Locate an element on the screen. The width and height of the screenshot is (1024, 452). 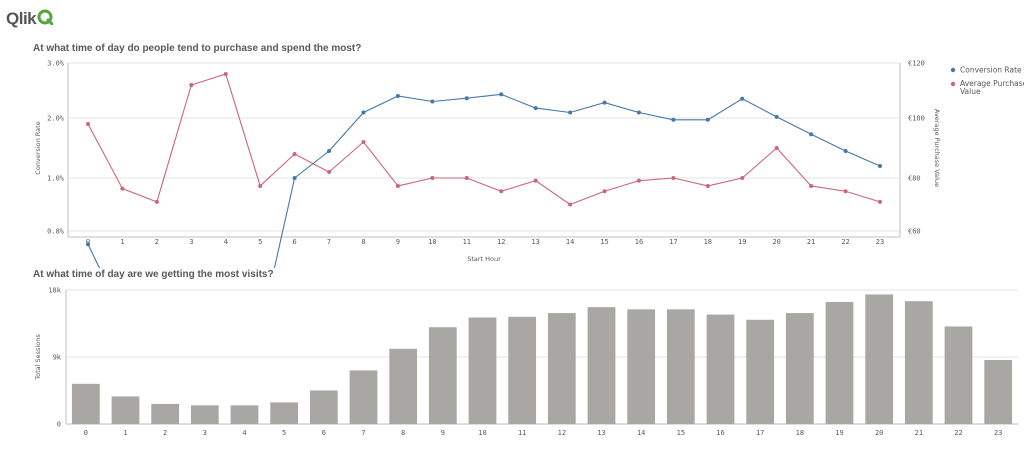
y-left-tick-label: 3.0% is located at coordinates (56, 64).